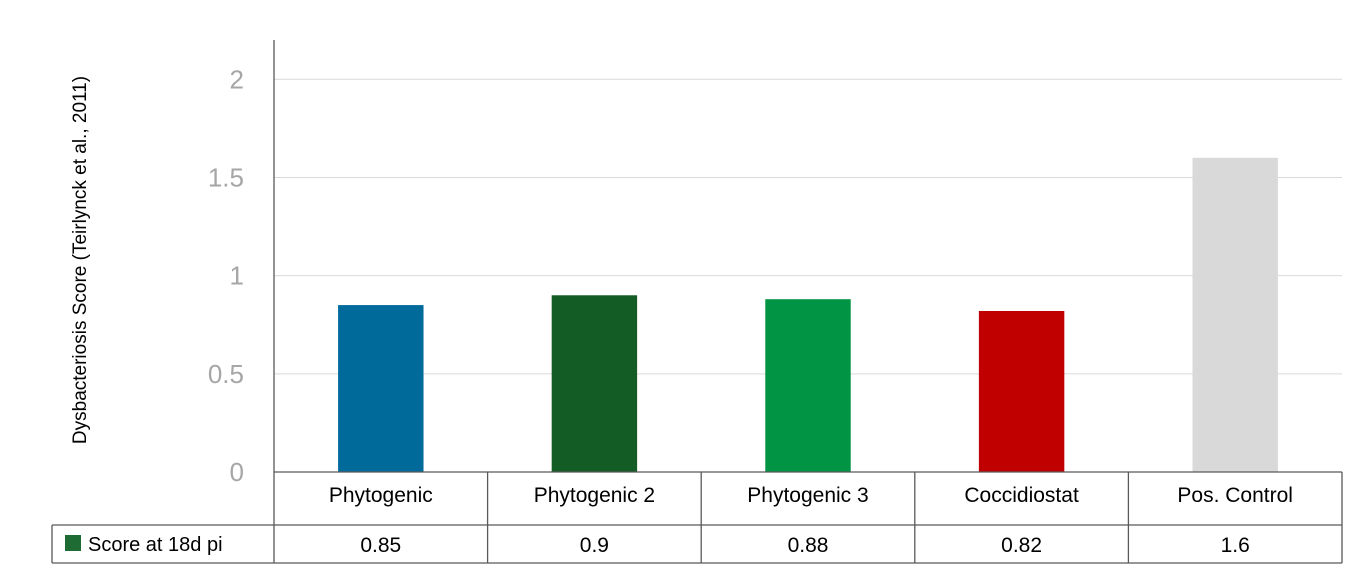 The image size is (1360, 573). What do you see at coordinates (226, 177) in the screenshot?
I see `y-tick-label: 1.5` at bounding box center [226, 177].